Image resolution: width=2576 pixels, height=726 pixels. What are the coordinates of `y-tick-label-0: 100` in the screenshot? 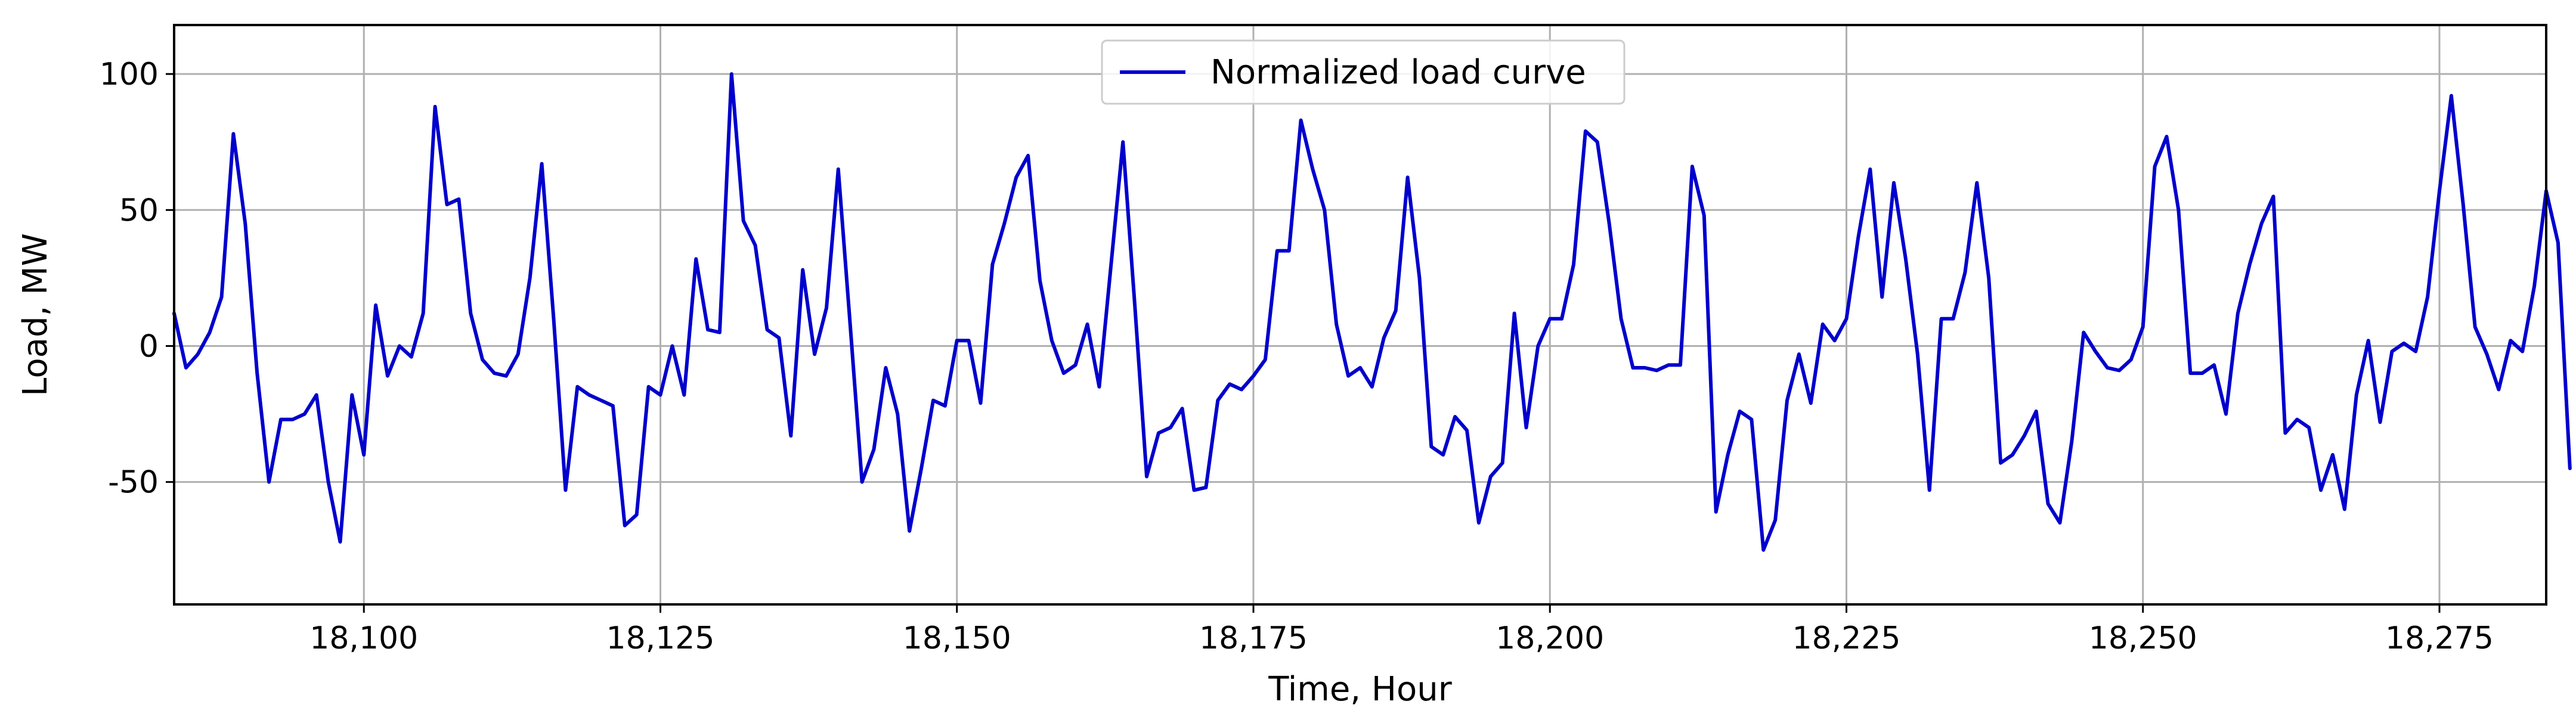 It's located at (130, 74).